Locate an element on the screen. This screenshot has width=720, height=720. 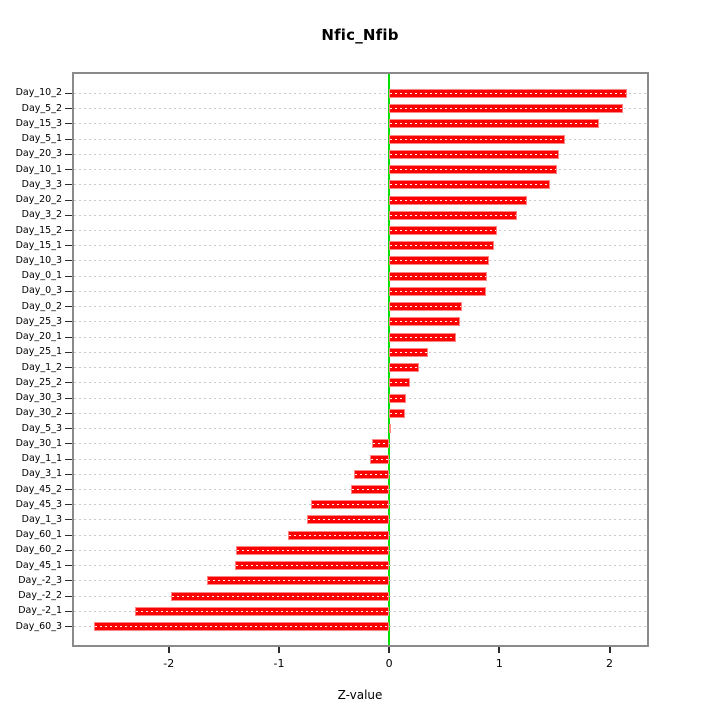
y-axis-label: Day_5_2 is located at coordinates (41, 108).